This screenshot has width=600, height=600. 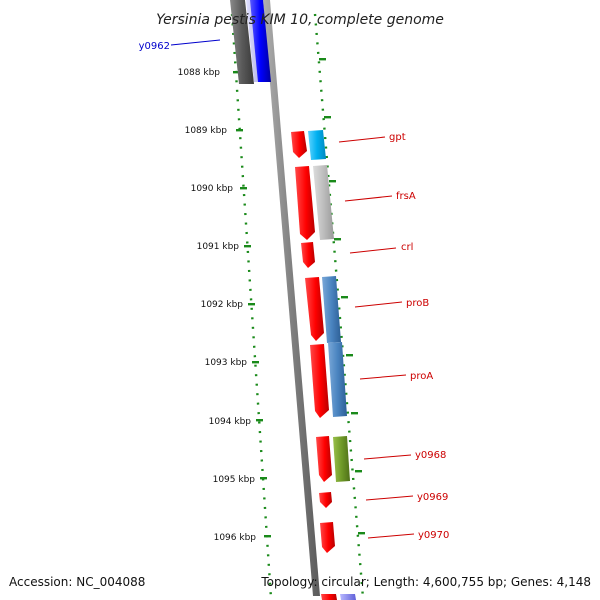 What do you see at coordinates (327, 537) in the screenshot?
I see `gene-y0970-forward` at bounding box center [327, 537].